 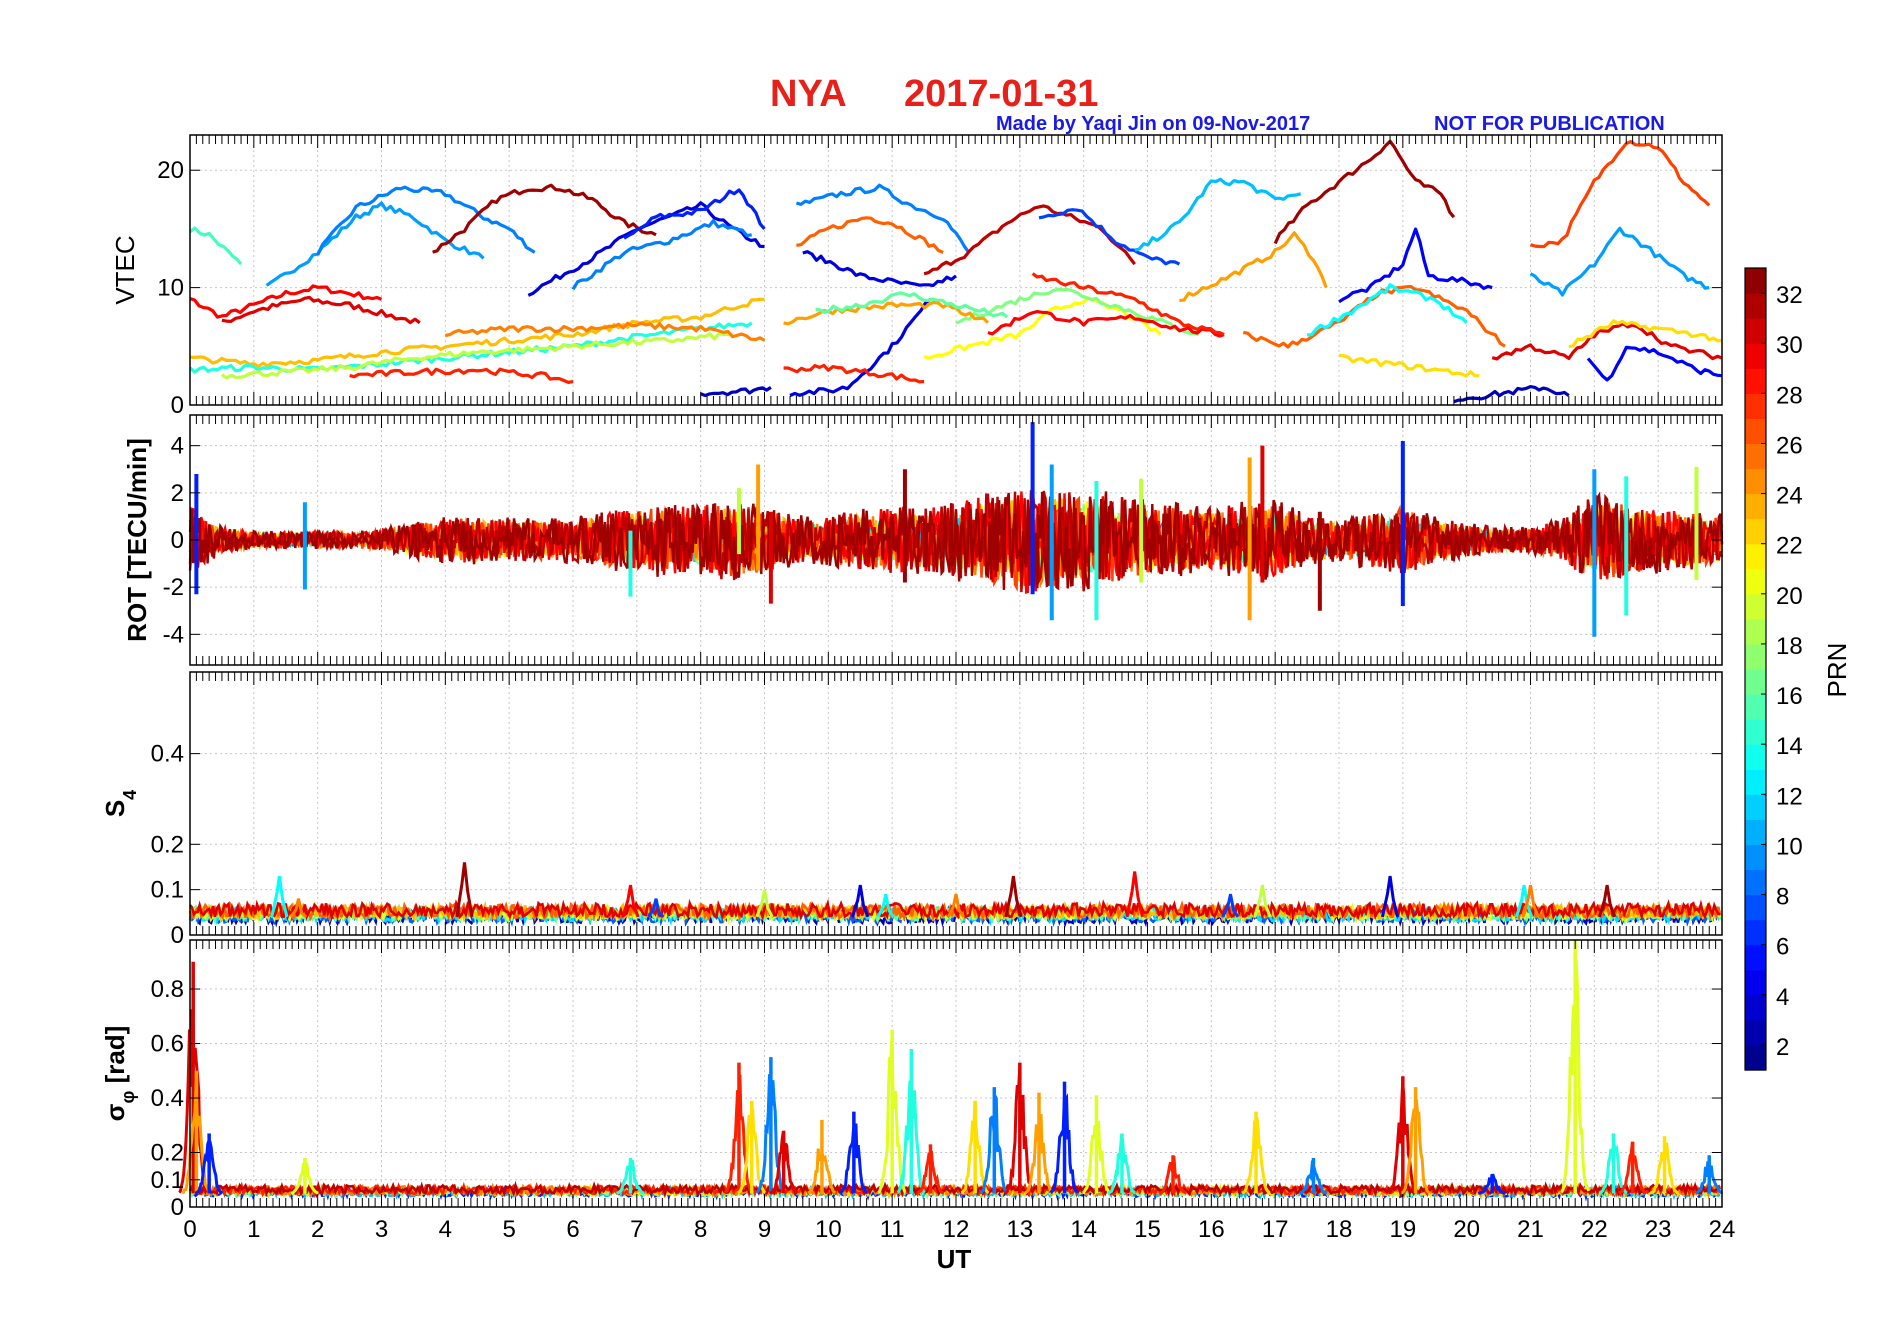 I want to click on colorbar-tick-label: 22, so click(x=1789, y=546).